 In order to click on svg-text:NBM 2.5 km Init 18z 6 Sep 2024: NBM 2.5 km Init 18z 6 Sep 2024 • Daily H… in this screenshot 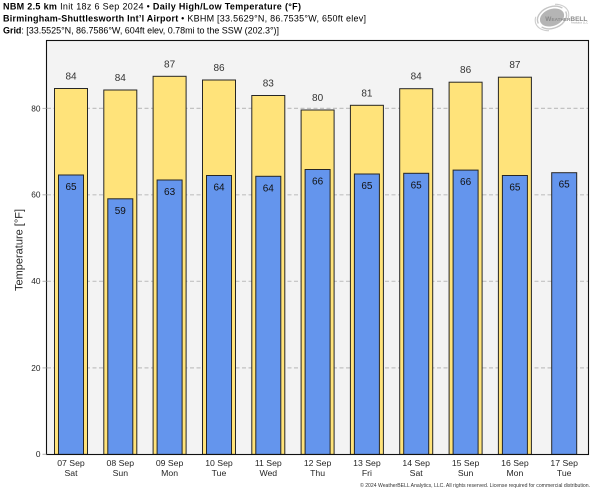, I will do `click(152, 6)`.